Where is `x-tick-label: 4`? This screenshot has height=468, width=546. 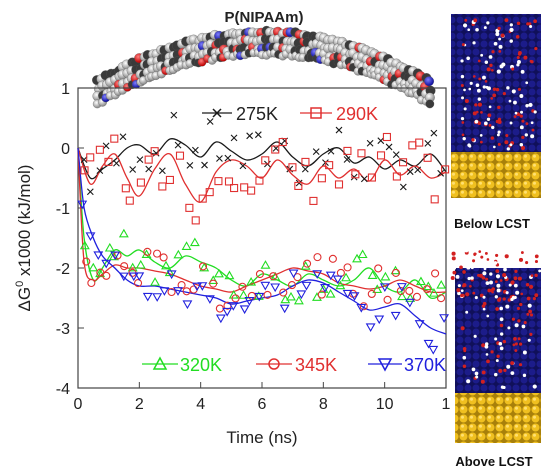 x-tick-label: 4 is located at coordinates (200, 404).